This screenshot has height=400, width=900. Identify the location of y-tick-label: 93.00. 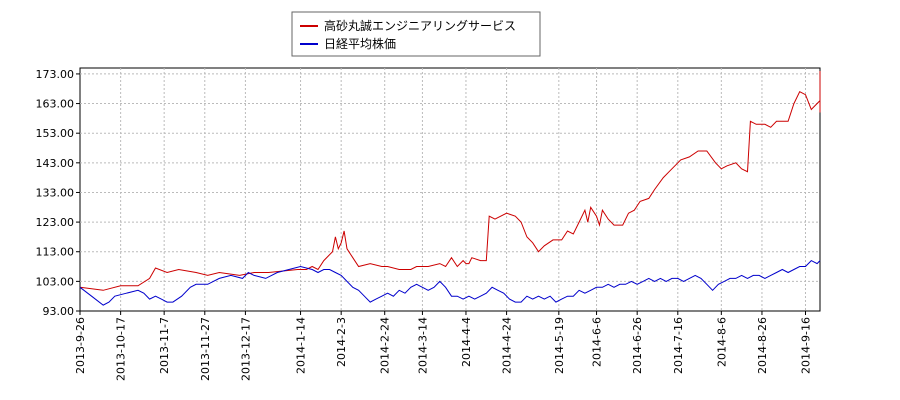
(59, 311).